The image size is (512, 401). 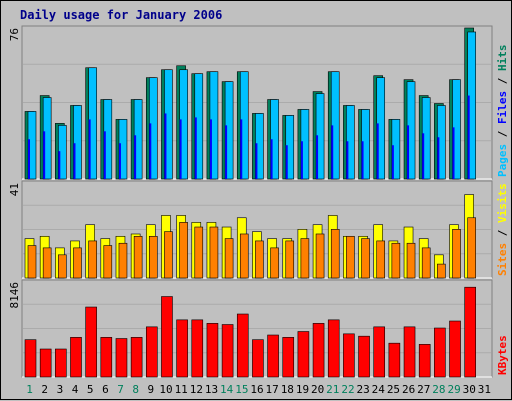 What do you see at coordinates (29, 389) in the screenshot?
I see `day-label-1: 1` at bounding box center [29, 389].